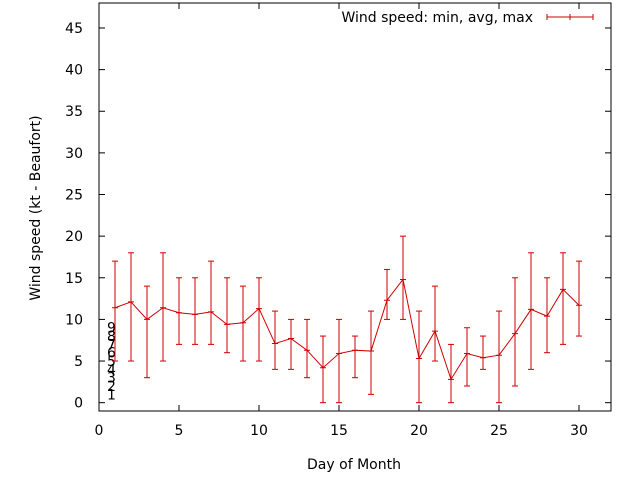 Image resolution: width=640 pixels, height=480 pixels. I want to click on x-tick-label: 25, so click(499, 431).